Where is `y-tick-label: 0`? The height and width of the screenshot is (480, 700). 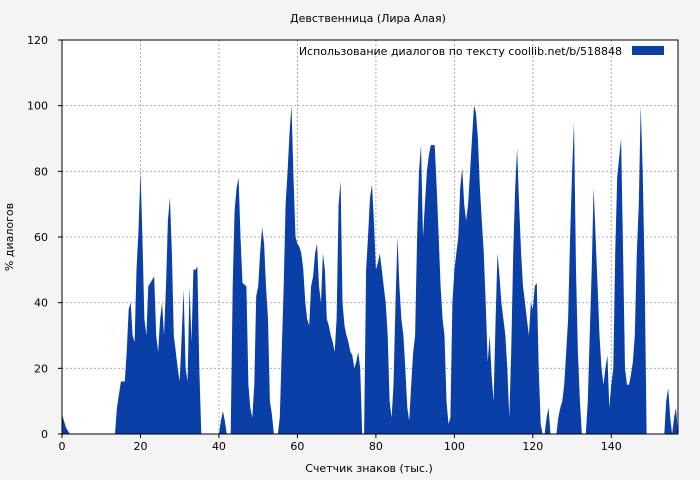 y-tick-label: 0 is located at coordinates (44, 434).